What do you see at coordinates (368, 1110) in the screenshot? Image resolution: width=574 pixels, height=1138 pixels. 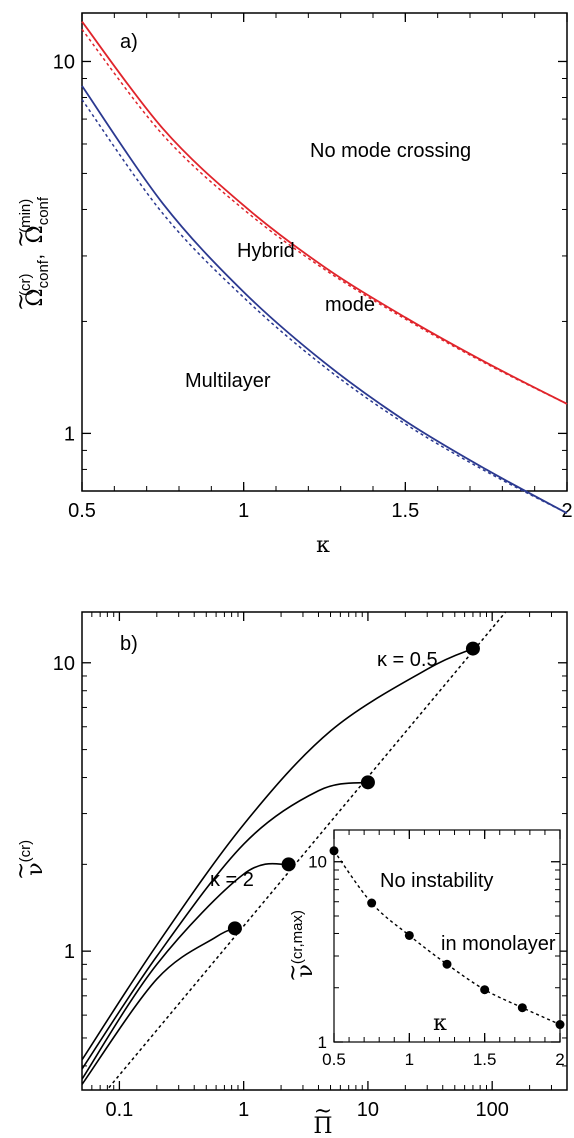 I see `panel-b-xtick-label: 10` at bounding box center [368, 1110].